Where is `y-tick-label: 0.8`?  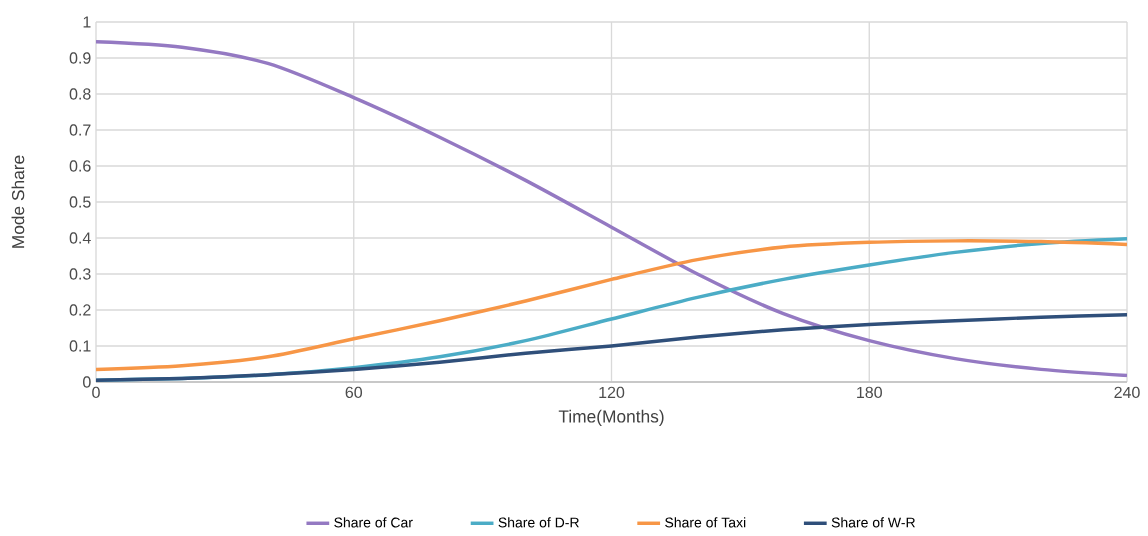
y-tick-label: 0.8 is located at coordinates (80, 94).